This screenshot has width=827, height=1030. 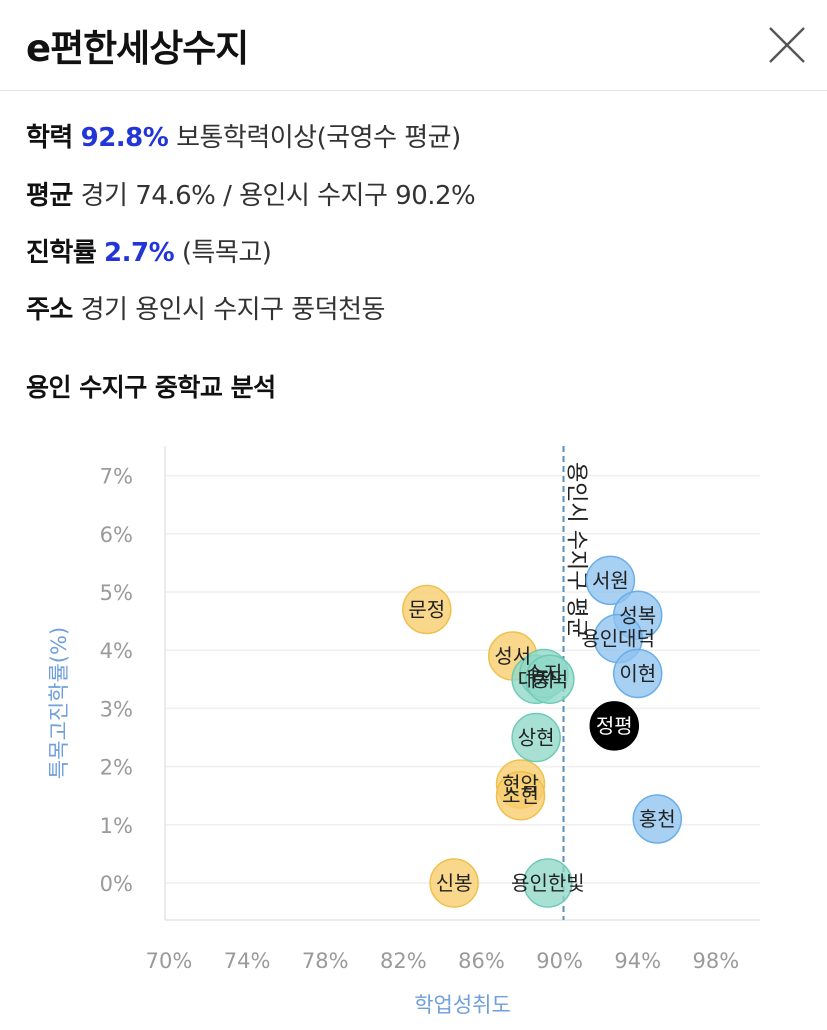 I want to click on data-point-label: 성복, so click(x=637, y=615).